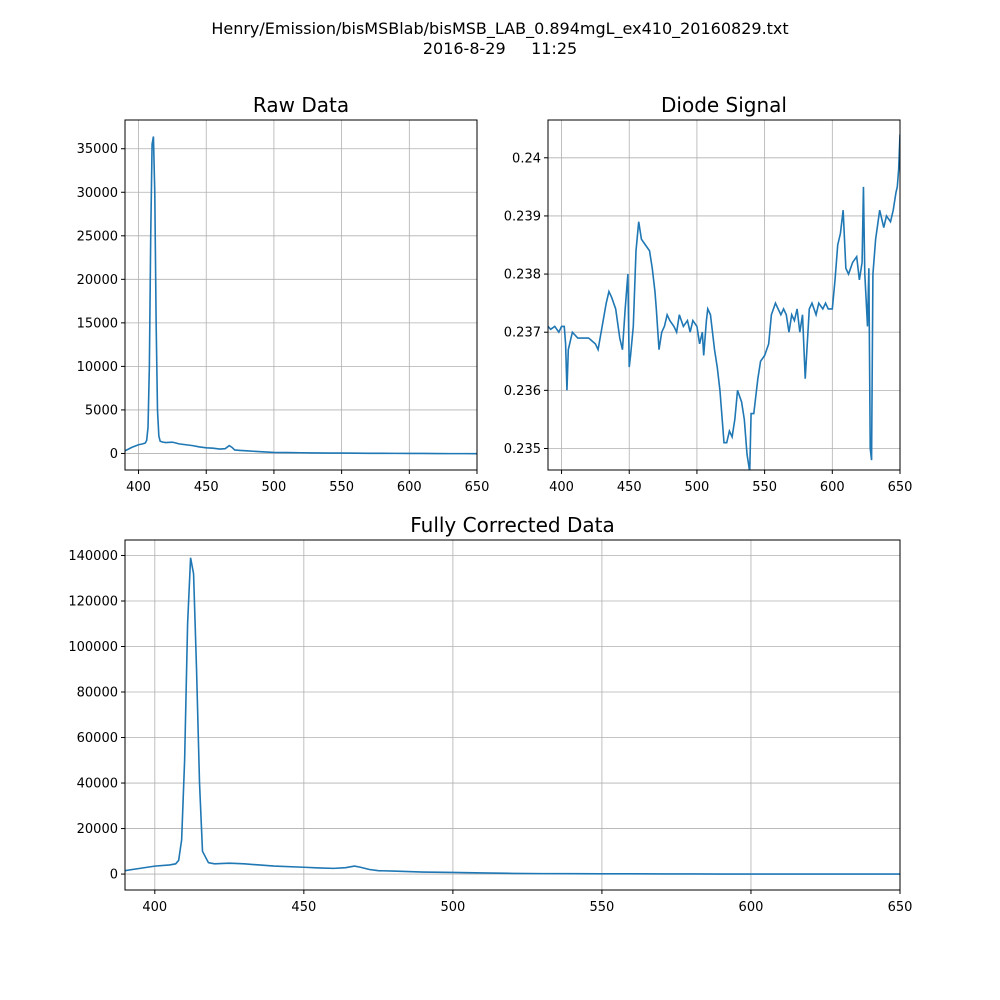 The height and width of the screenshot is (1000, 1000). I want to click on y-tick-label: 0.237, so click(522, 333).